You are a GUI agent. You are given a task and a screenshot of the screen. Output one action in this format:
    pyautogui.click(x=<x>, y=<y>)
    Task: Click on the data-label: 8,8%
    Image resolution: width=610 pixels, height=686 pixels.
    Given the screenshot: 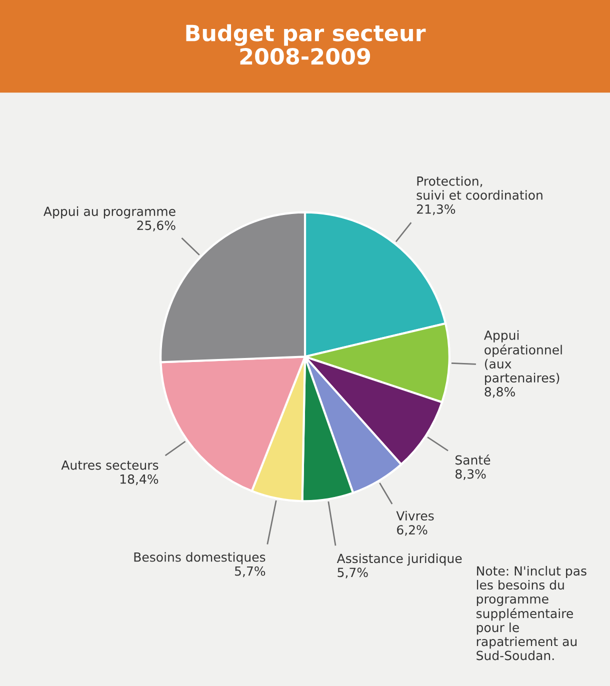 What is the action you would take?
    pyautogui.click(x=499, y=392)
    